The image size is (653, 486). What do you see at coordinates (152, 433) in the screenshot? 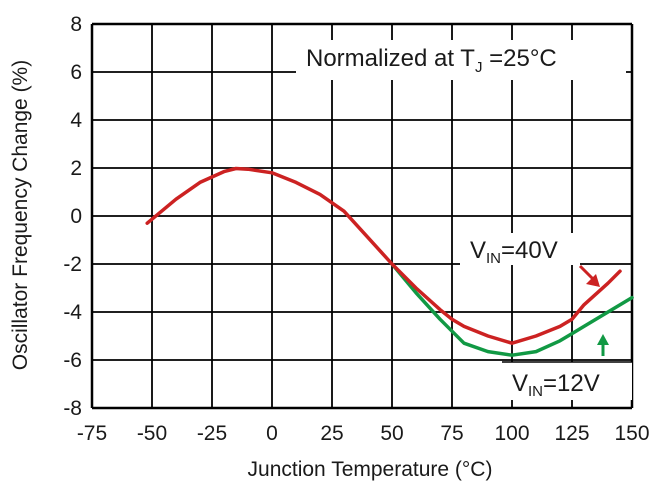
I see `x-tick-label: -50` at bounding box center [152, 433].